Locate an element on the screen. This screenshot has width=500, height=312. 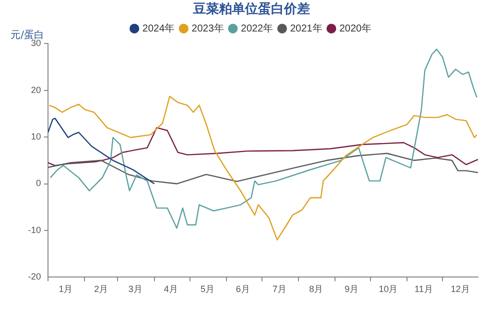
legend-label: 2022年 is located at coordinates (257, 28).